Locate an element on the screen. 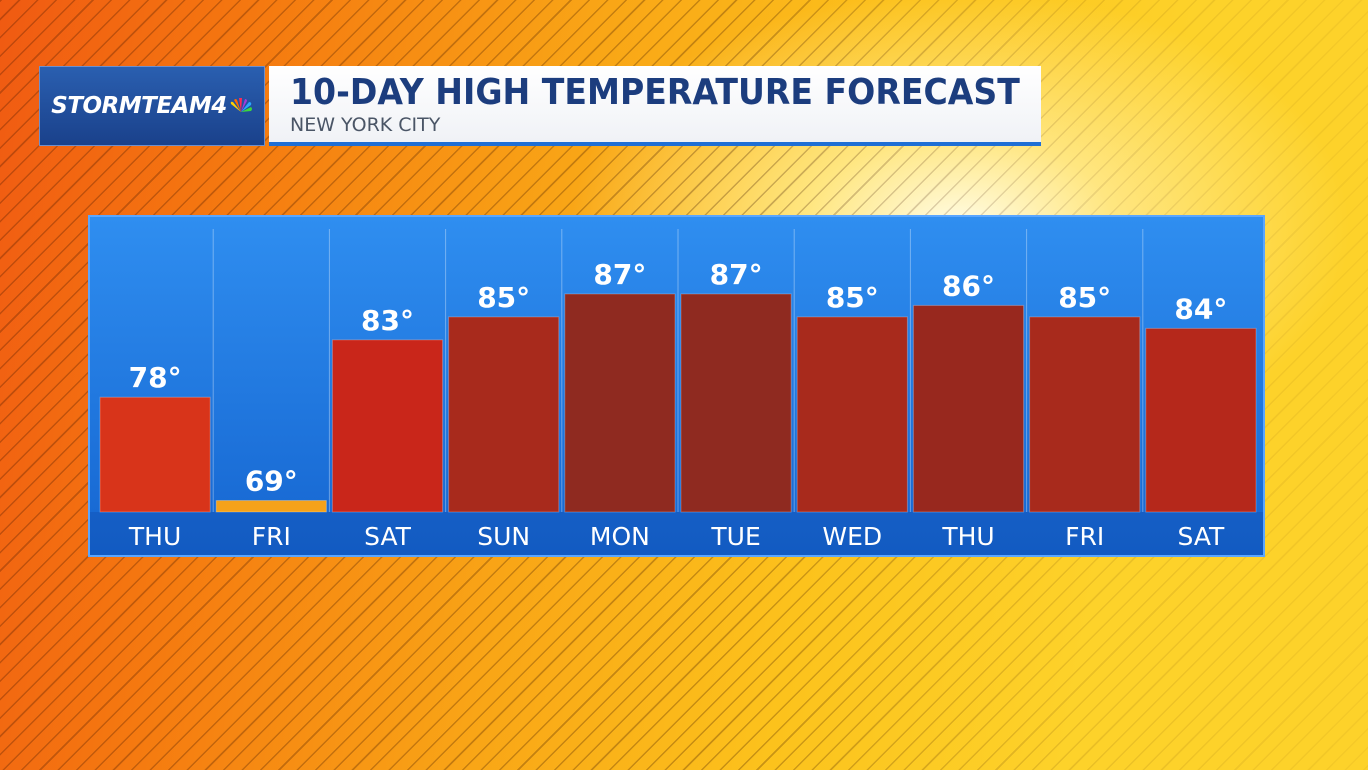 Image resolution: width=1368 pixels, height=770 pixels. temperature-value-label: 78° is located at coordinates (155, 377).